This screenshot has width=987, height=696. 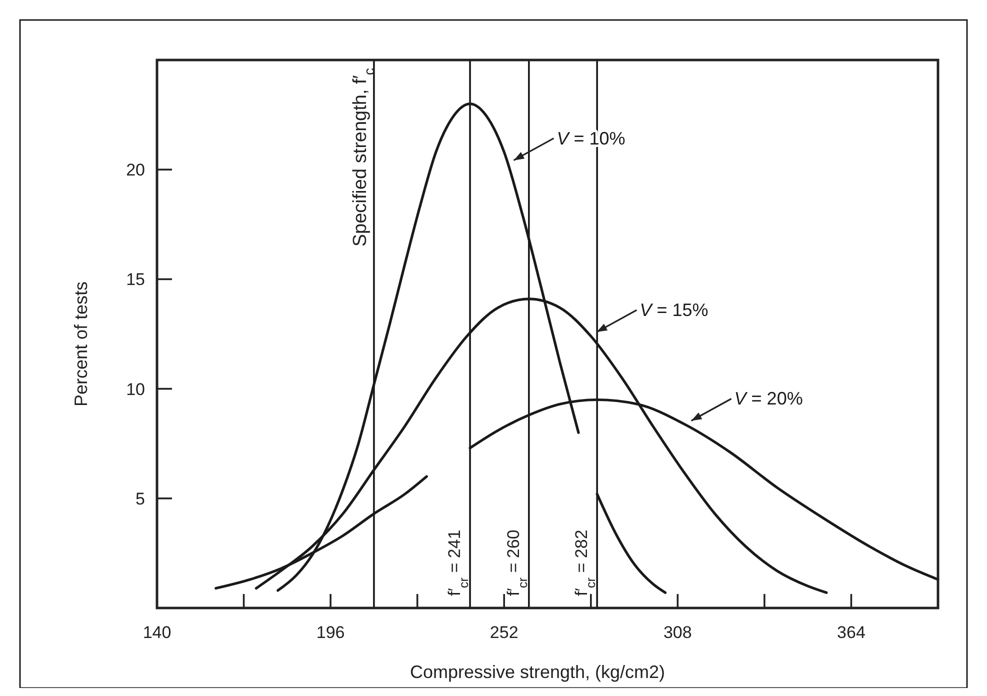 I want to click on x-tick-label: 364, so click(x=851, y=632).